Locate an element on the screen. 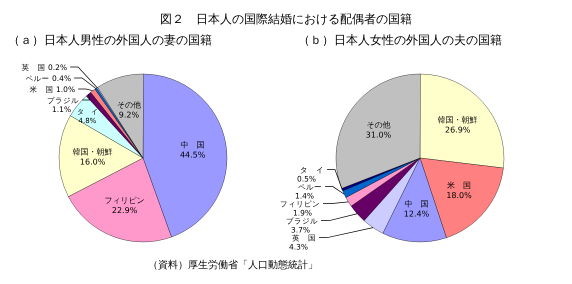 The height and width of the screenshot is (284, 572). chart-subtitle: （ｂ）日本人女性の外国人の夫の国籍 is located at coordinates (400, 40).